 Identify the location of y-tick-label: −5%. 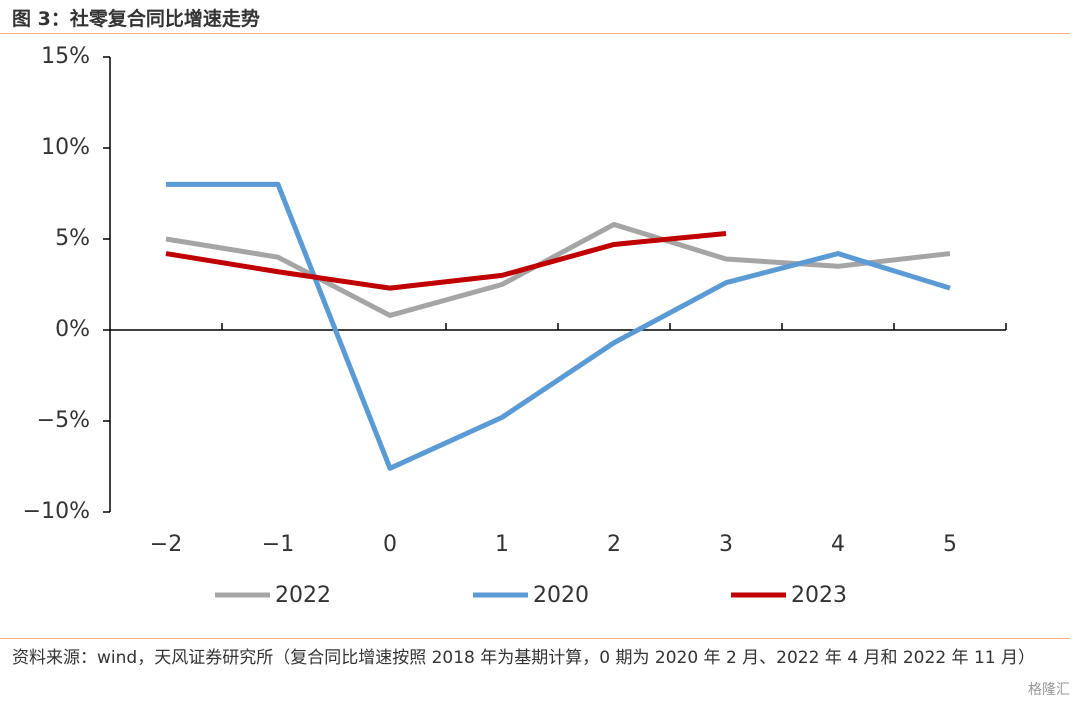
(63, 420).